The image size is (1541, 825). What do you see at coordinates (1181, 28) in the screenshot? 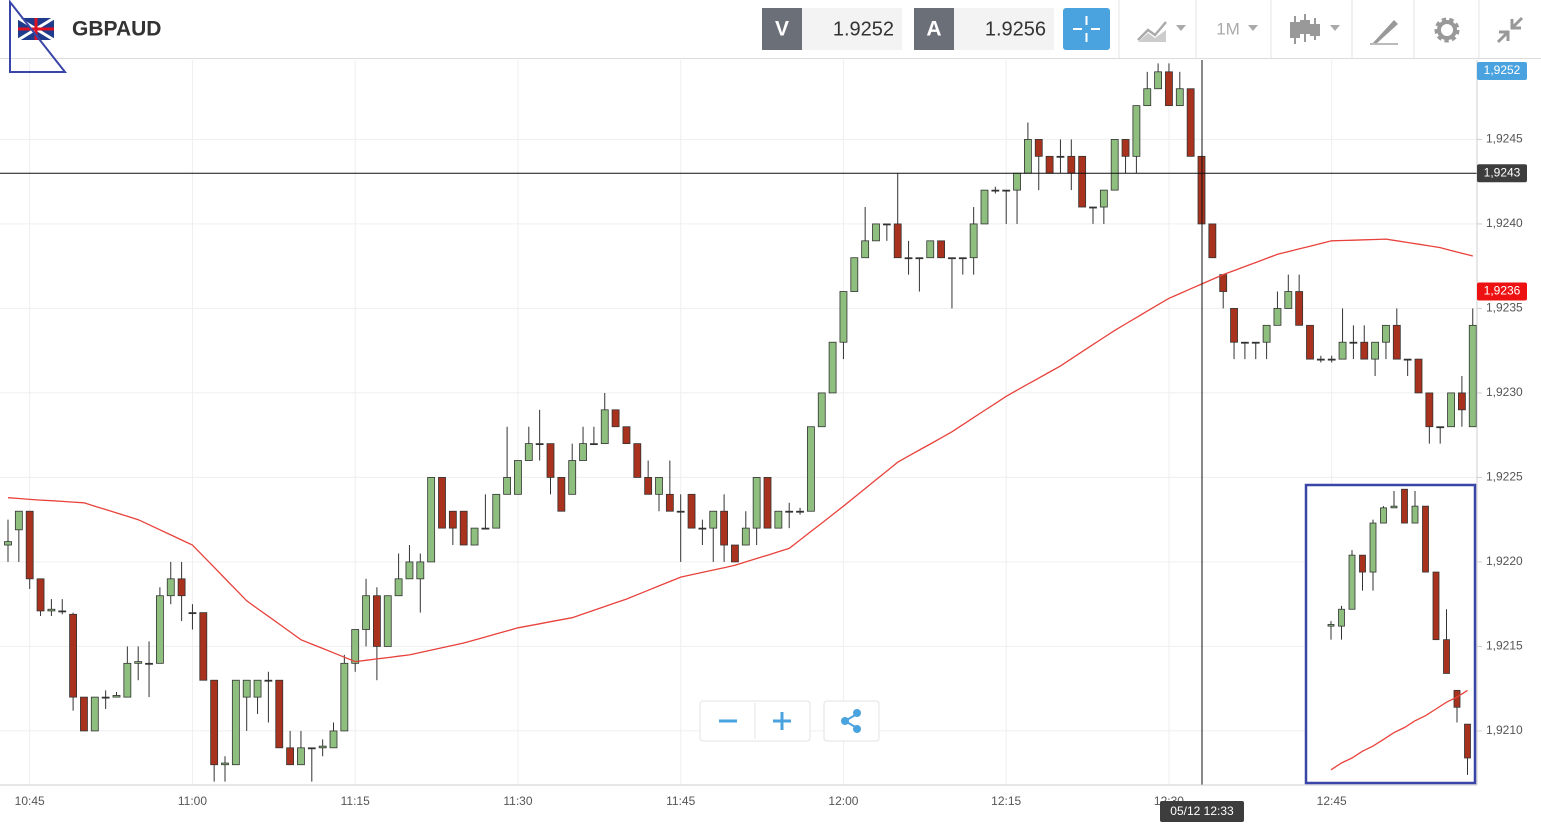
I see `dropdown-caret` at bounding box center [1181, 28].